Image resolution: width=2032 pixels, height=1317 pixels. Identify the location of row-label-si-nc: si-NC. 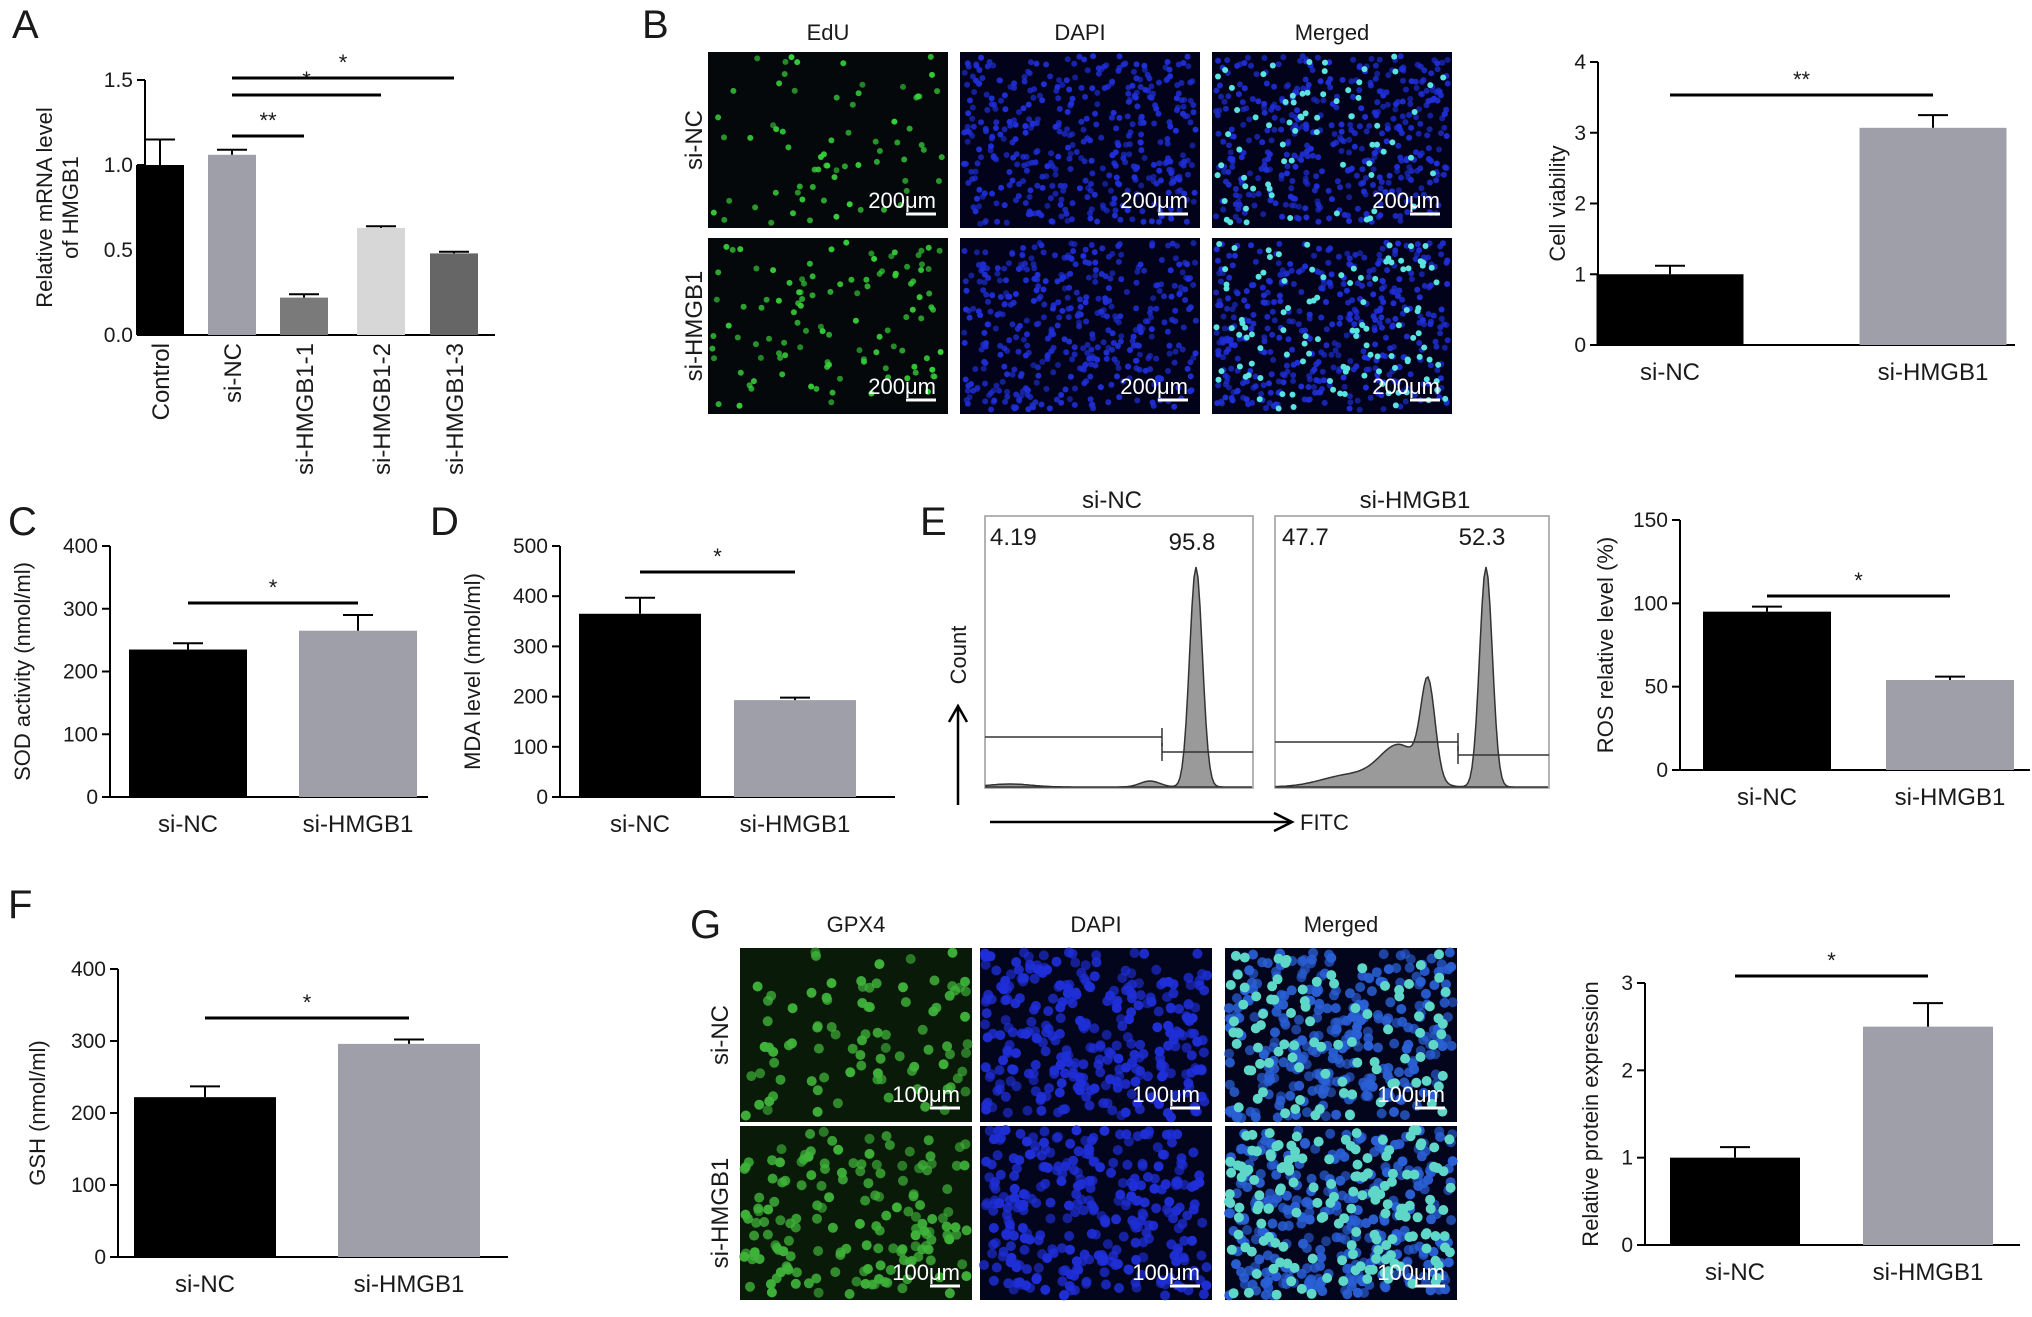
(694, 140).